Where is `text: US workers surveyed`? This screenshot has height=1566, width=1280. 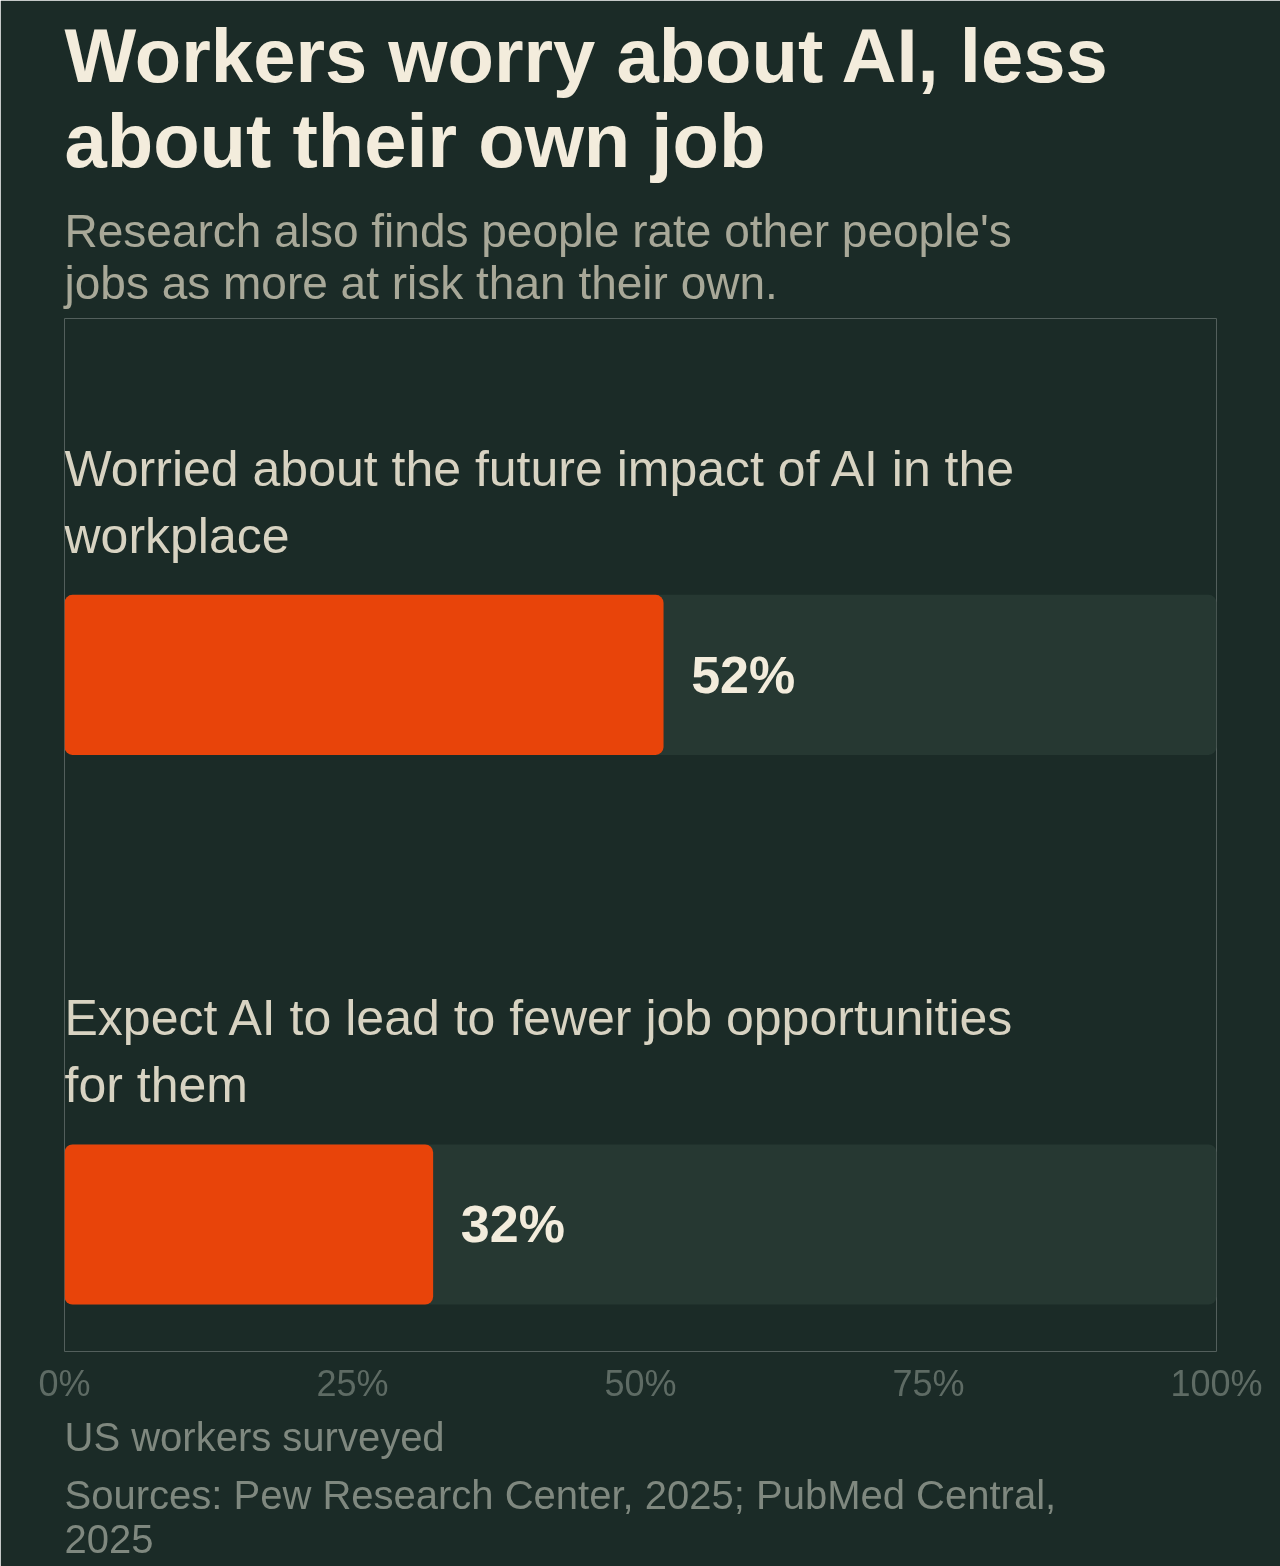
text: US workers surveyed is located at coordinates (254, 1436).